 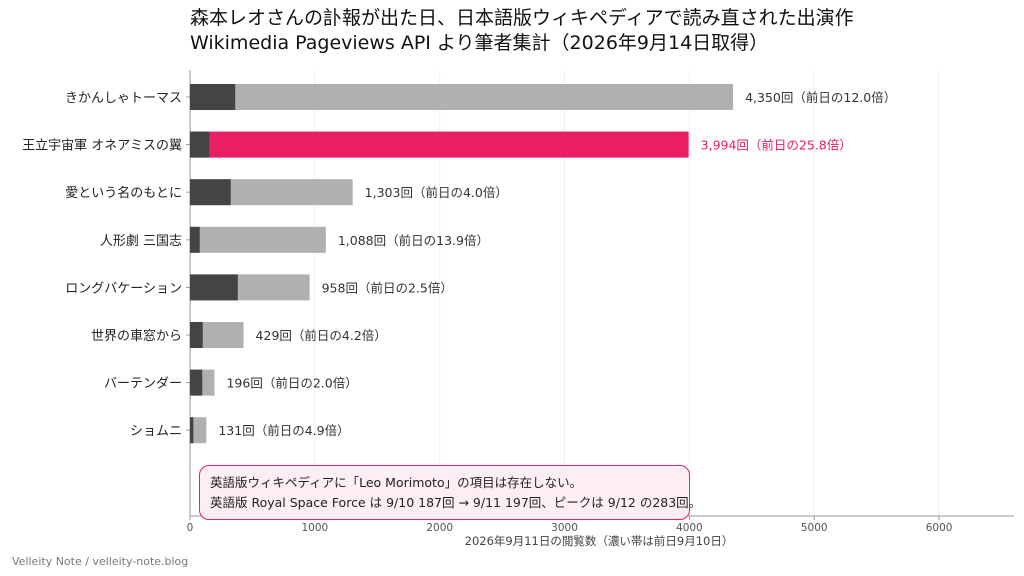 I want to click on data-label: 131回（前日の4.9倍）, so click(x=283, y=430).